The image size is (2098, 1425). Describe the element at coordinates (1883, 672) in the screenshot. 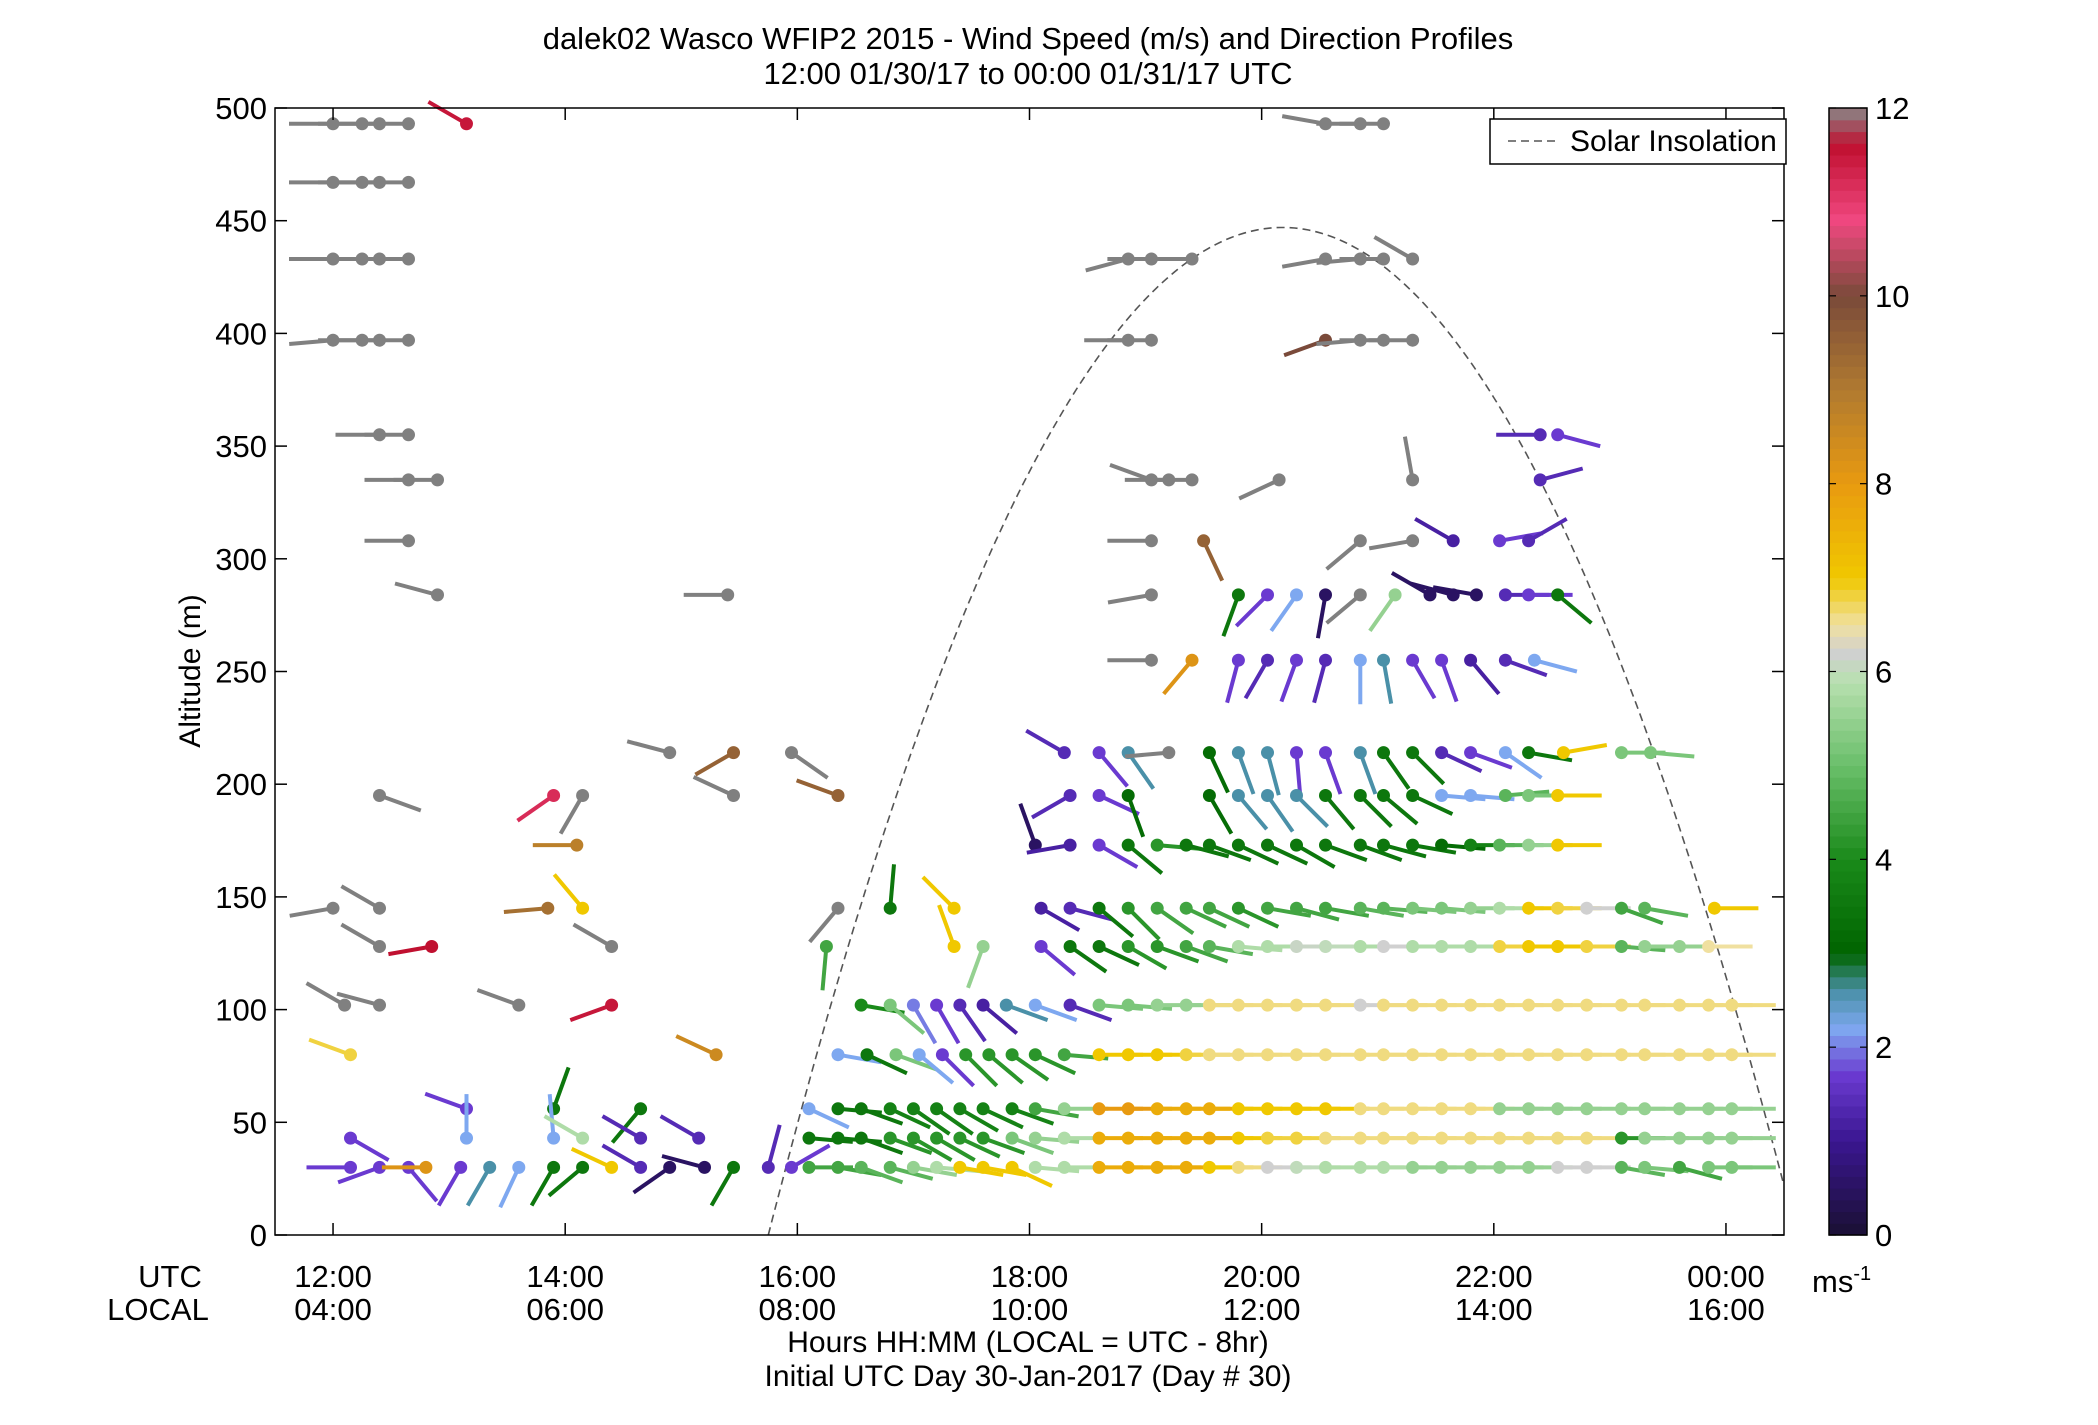

I see `colorbar-tick-label: 6` at that location.